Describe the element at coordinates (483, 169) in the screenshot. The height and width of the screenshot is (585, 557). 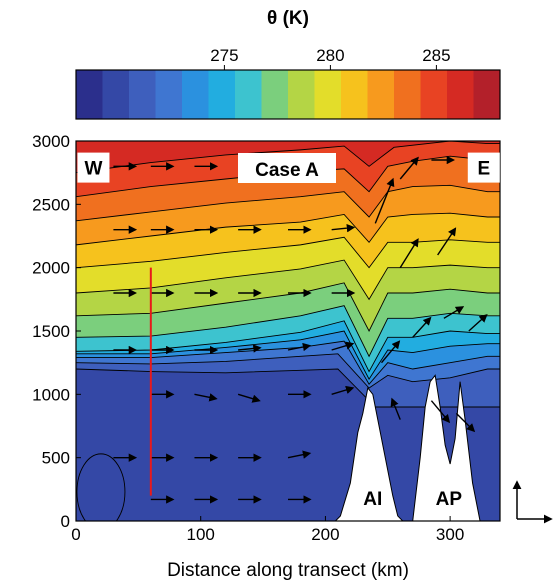
I see `corner-label: E` at that location.